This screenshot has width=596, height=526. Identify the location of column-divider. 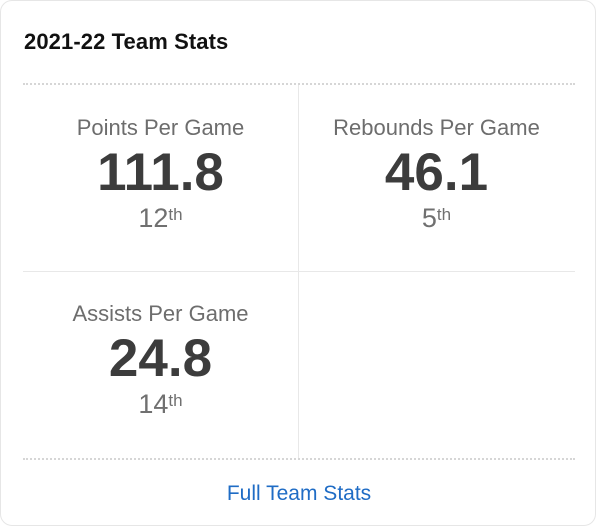
(298, 271).